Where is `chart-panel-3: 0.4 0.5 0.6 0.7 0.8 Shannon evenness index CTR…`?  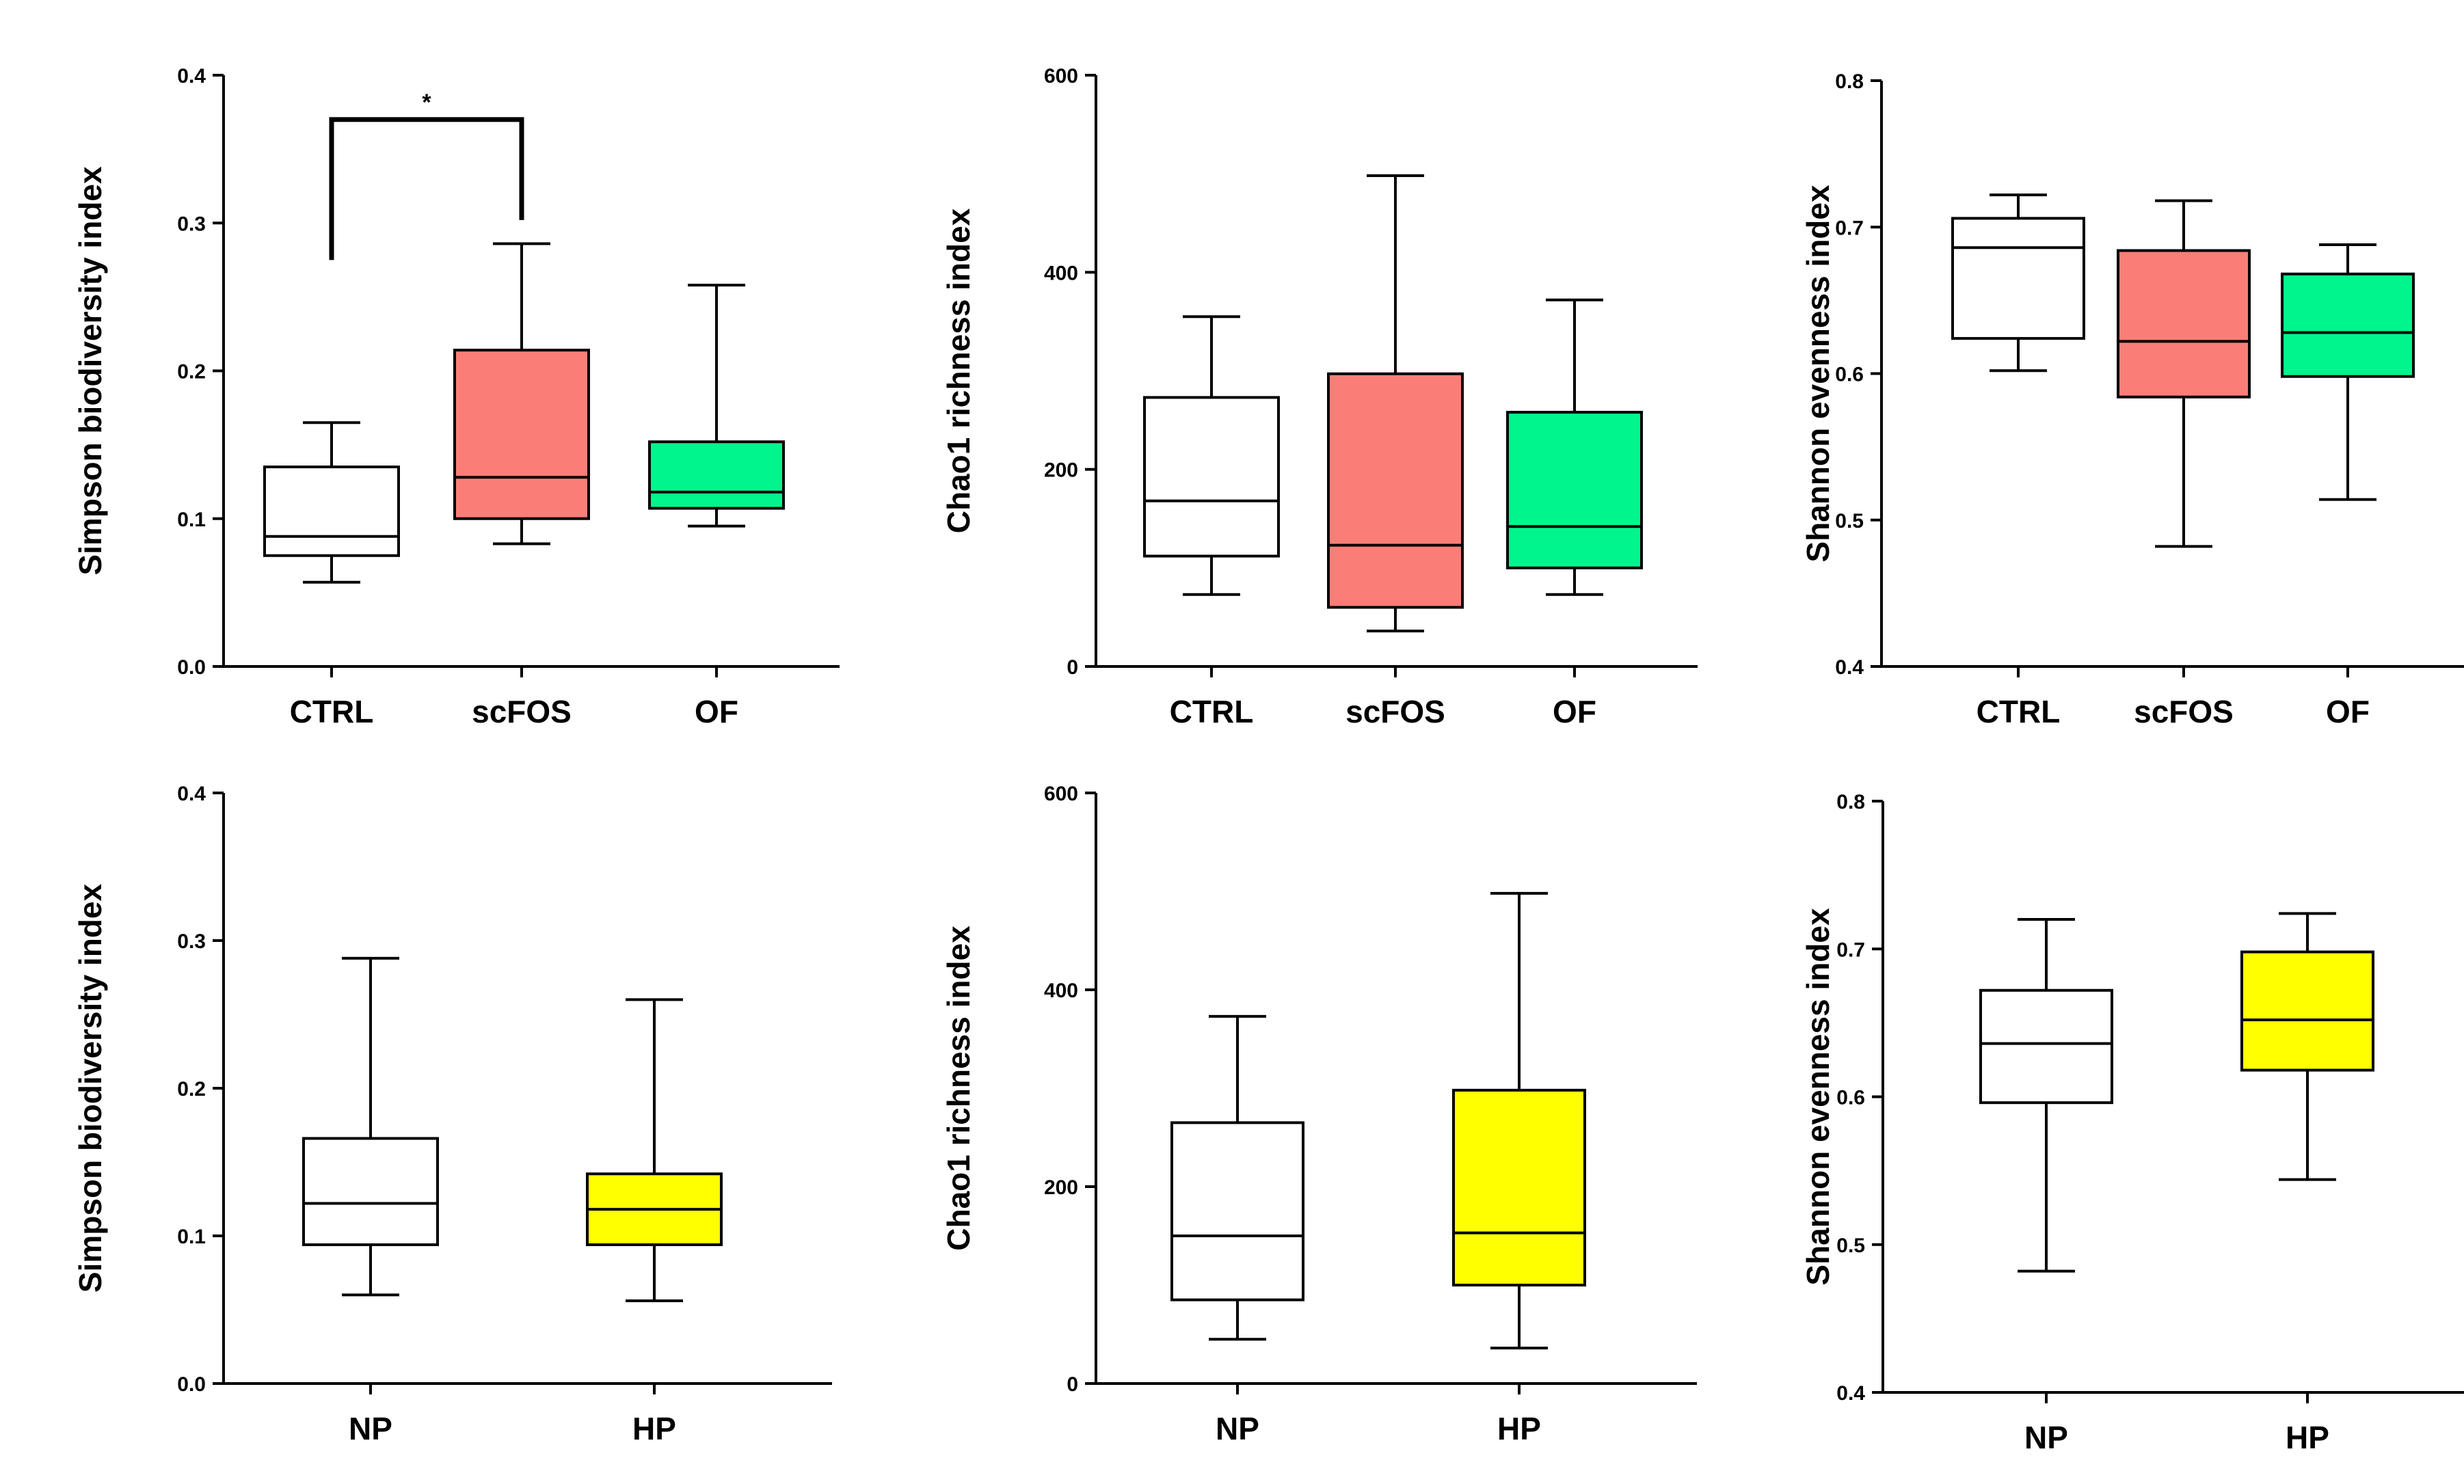
chart-panel-3: 0.4 0.5 0.6 0.7 0.8 Shannon evenness index CTR… is located at coordinates (2132, 400).